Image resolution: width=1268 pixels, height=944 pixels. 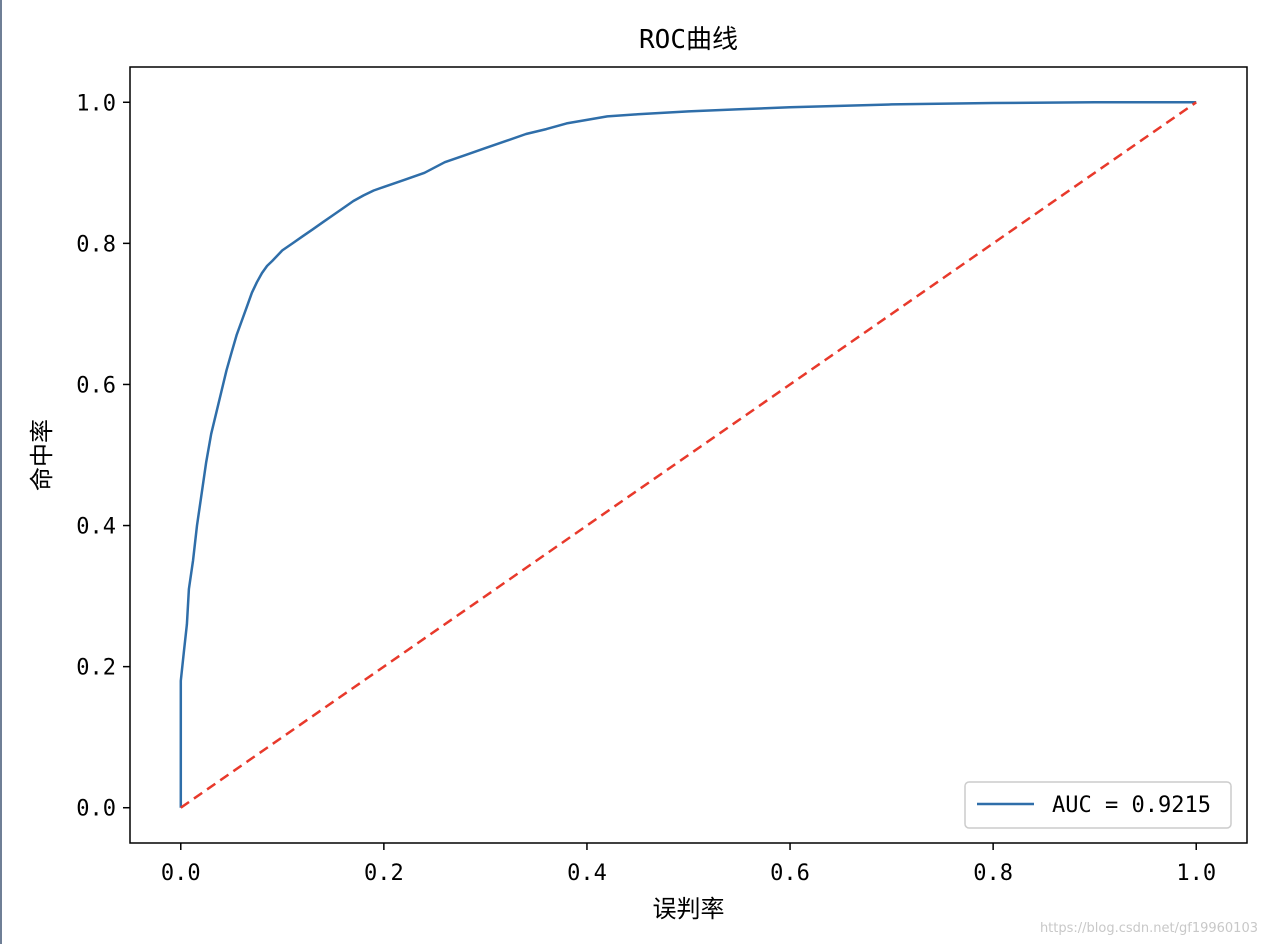 What do you see at coordinates (96, 385) in the screenshot?
I see `y-tick-label: 0.6` at bounding box center [96, 385].